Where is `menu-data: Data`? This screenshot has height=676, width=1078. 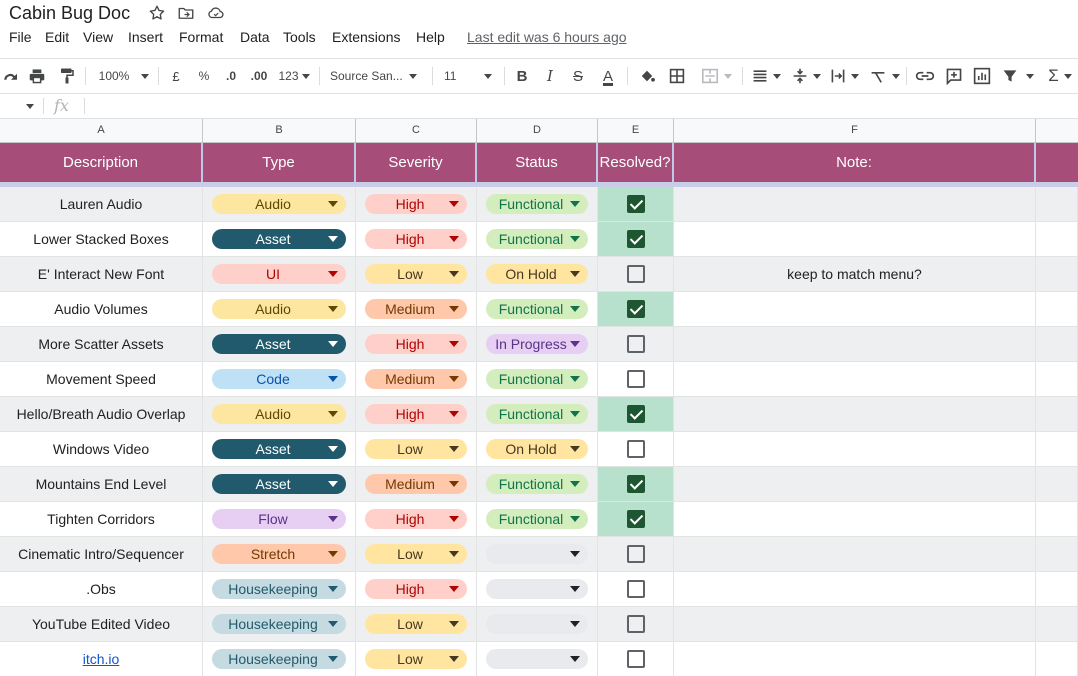
menu-data: Data is located at coordinates (255, 37).